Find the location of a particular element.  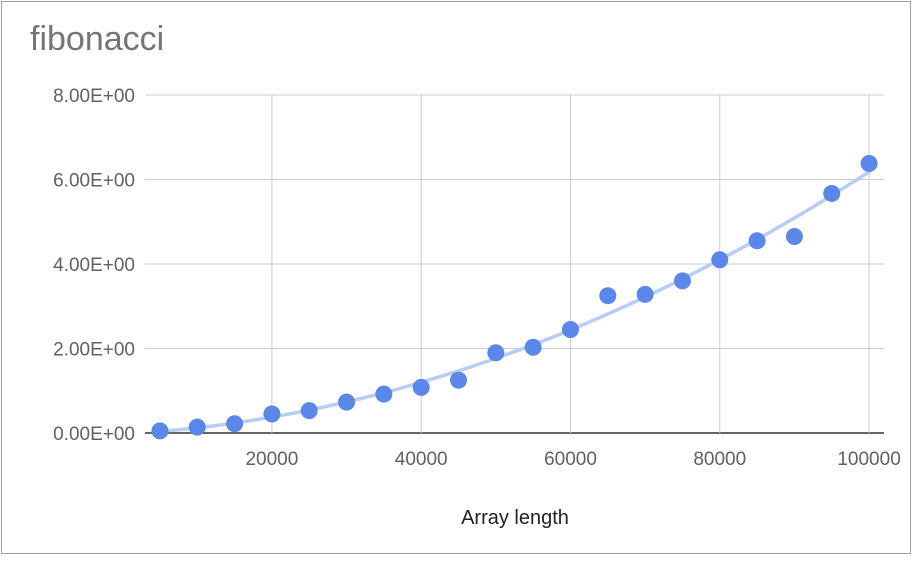

y-tick-label: 4.00E+00 is located at coordinates (94, 265).